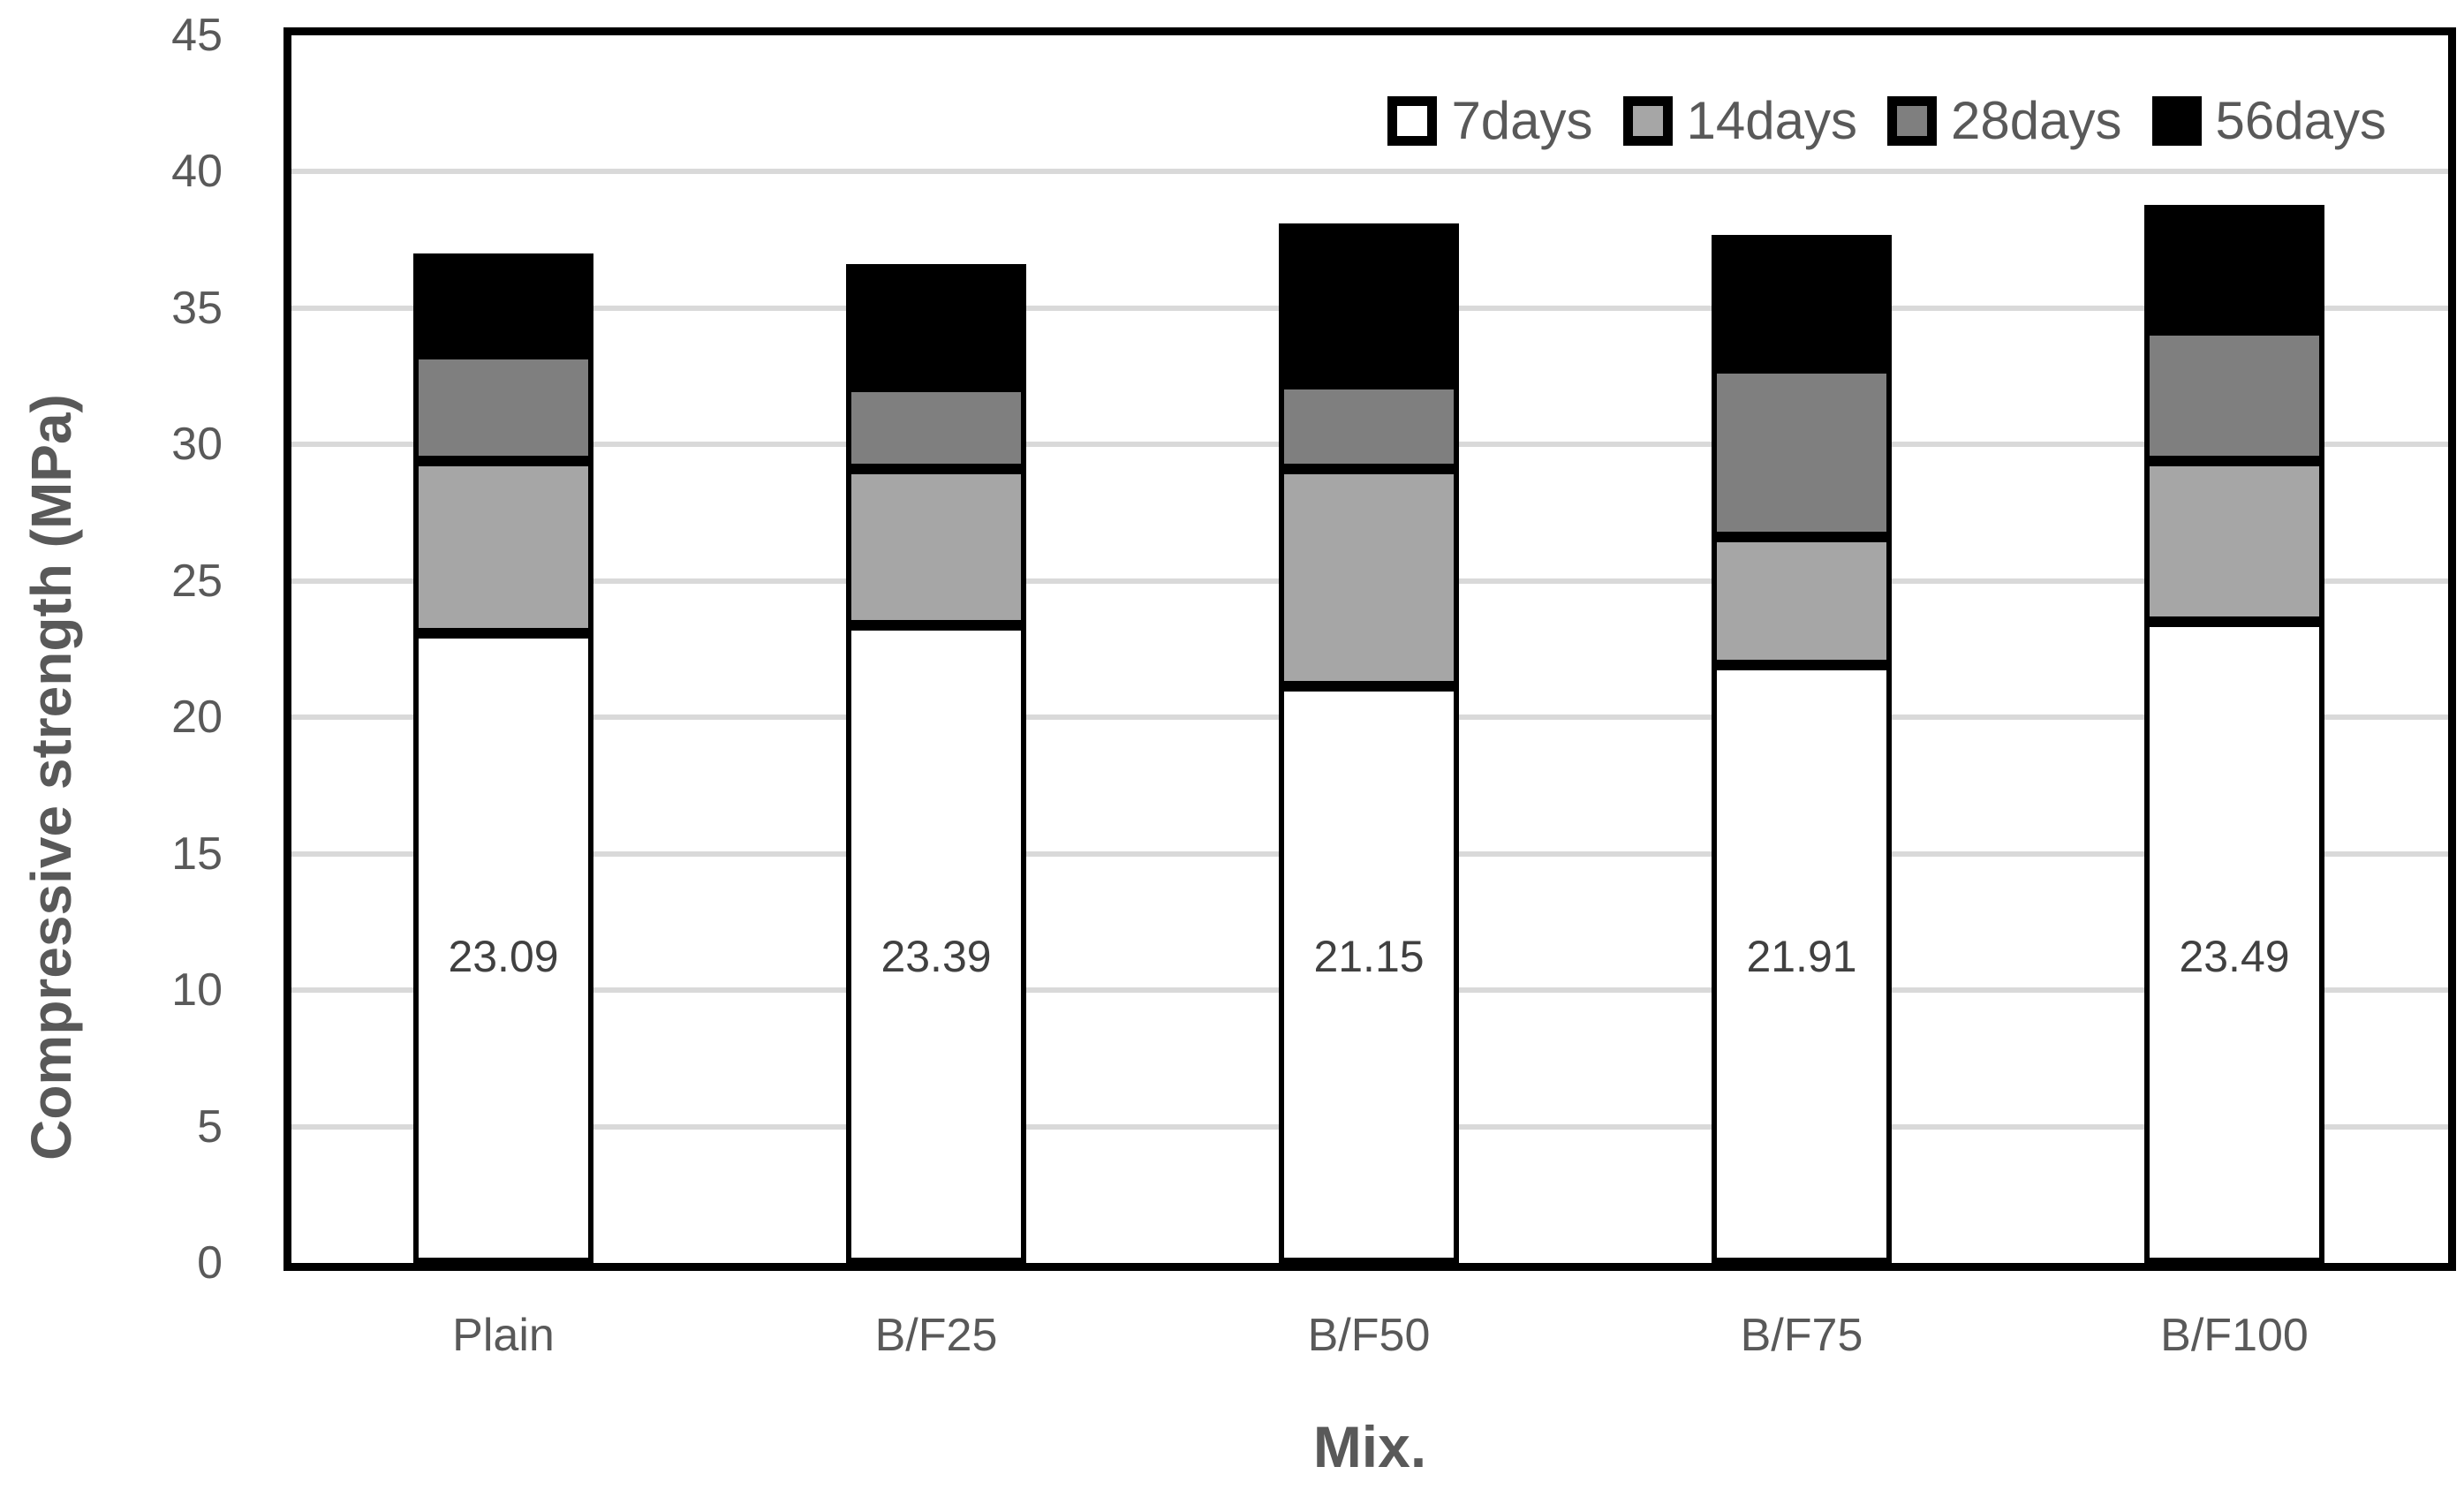  I want to click on data-label-7days: 21.15, so click(1369, 956).